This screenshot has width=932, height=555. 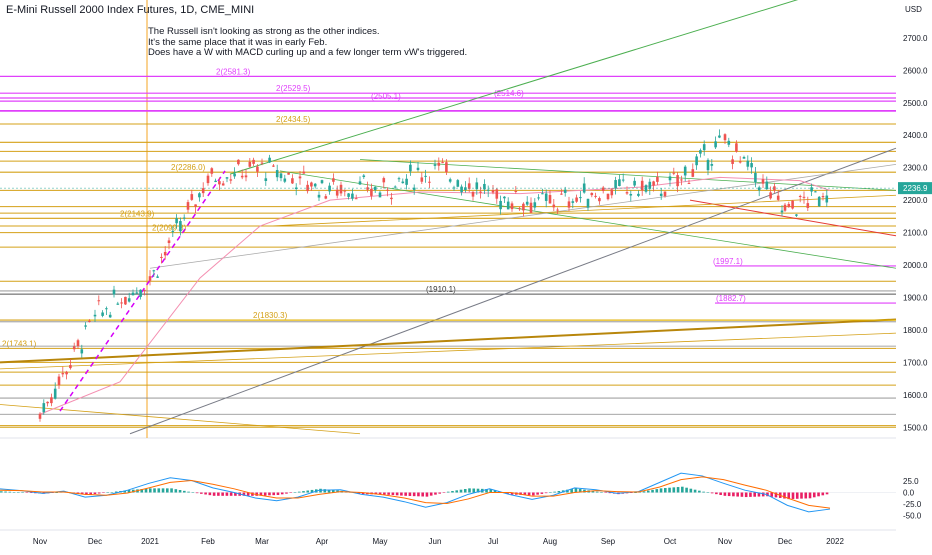 What do you see at coordinates (915, 103) in the screenshot?
I see `price-tick-label: 2500.0` at bounding box center [915, 103].